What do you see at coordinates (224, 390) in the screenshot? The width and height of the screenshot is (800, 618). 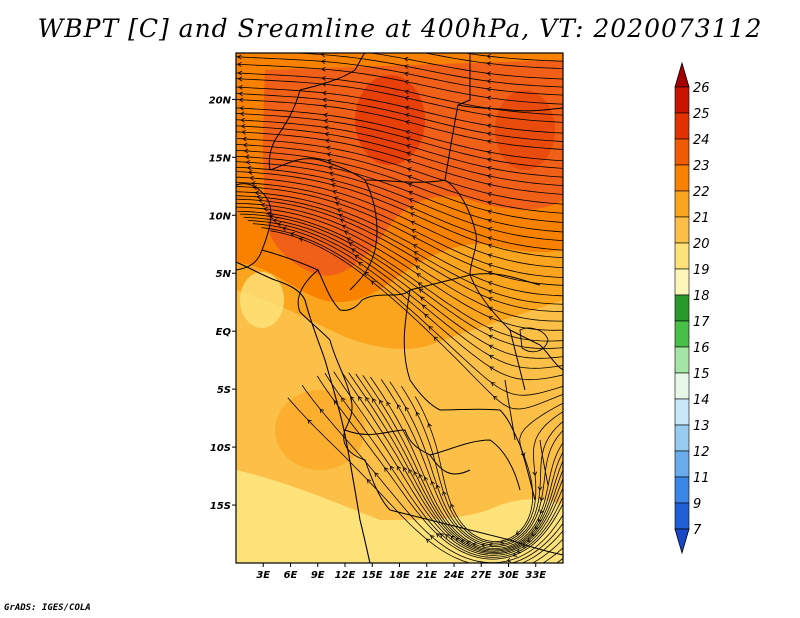 I see `y-tick-label: 5S` at bounding box center [224, 390].